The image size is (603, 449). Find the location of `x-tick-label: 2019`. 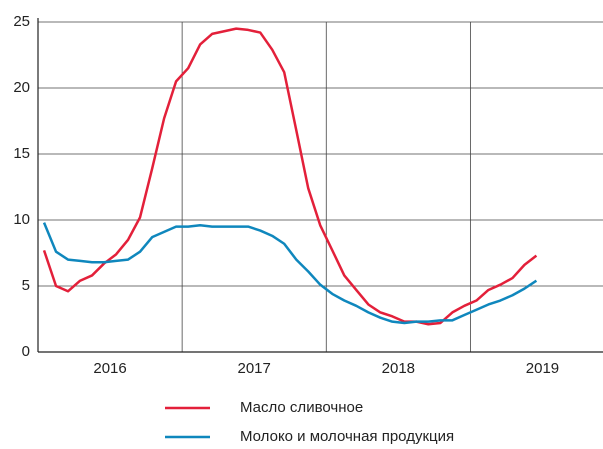

x-tick-label: 2019 is located at coordinates (542, 368).